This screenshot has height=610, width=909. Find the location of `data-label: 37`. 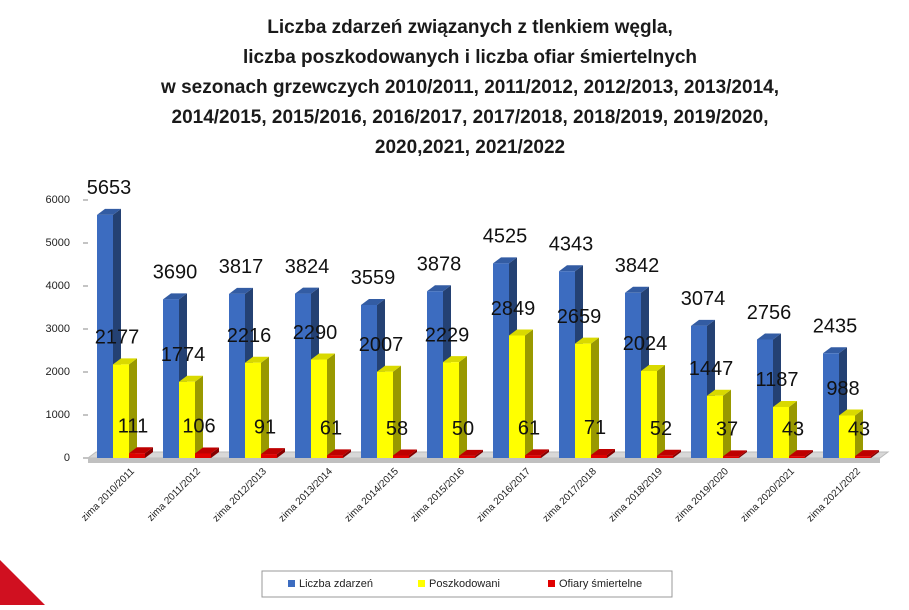

data-label: 37 is located at coordinates (727, 430).